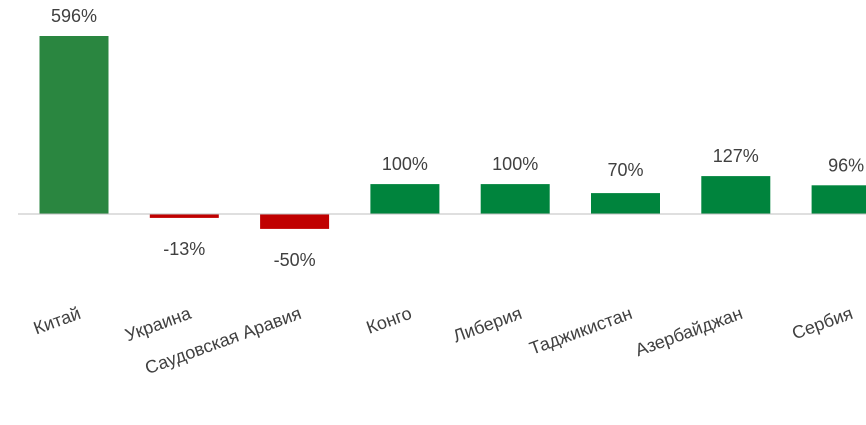 This screenshot has height=425, width=866. What do you see at coordinates (846, 165) in the screenshot?
I see `data-label-8: 96%` at bounding box center [846, 165].